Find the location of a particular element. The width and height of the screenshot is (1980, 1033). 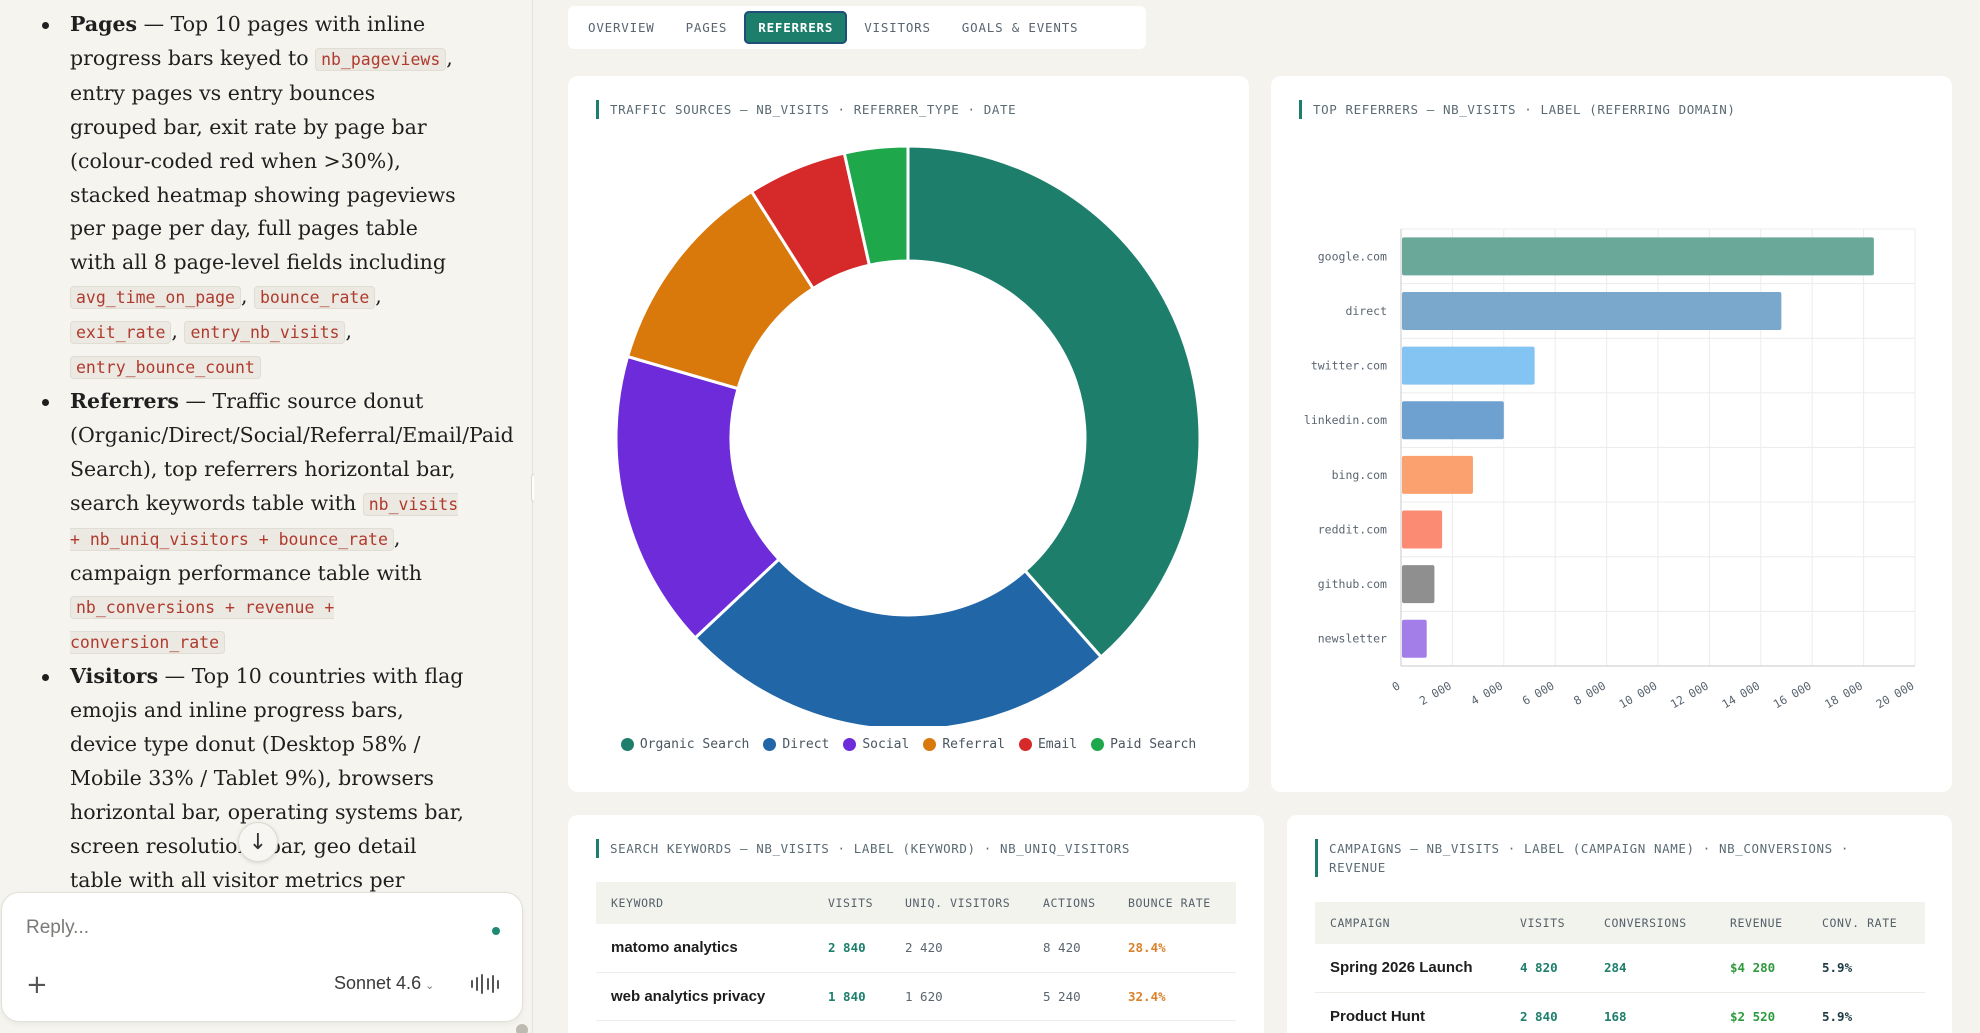

arrow-down-icon: ↓ is located at coordinates (258, 842).